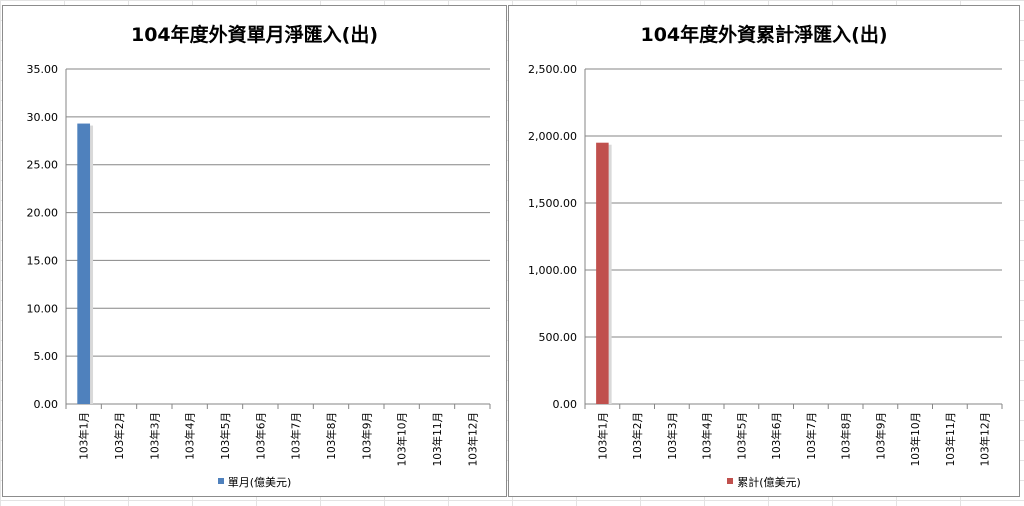  I want to click on chart-title: 104年度外資單月淨匯入(出), so click(254, 35).